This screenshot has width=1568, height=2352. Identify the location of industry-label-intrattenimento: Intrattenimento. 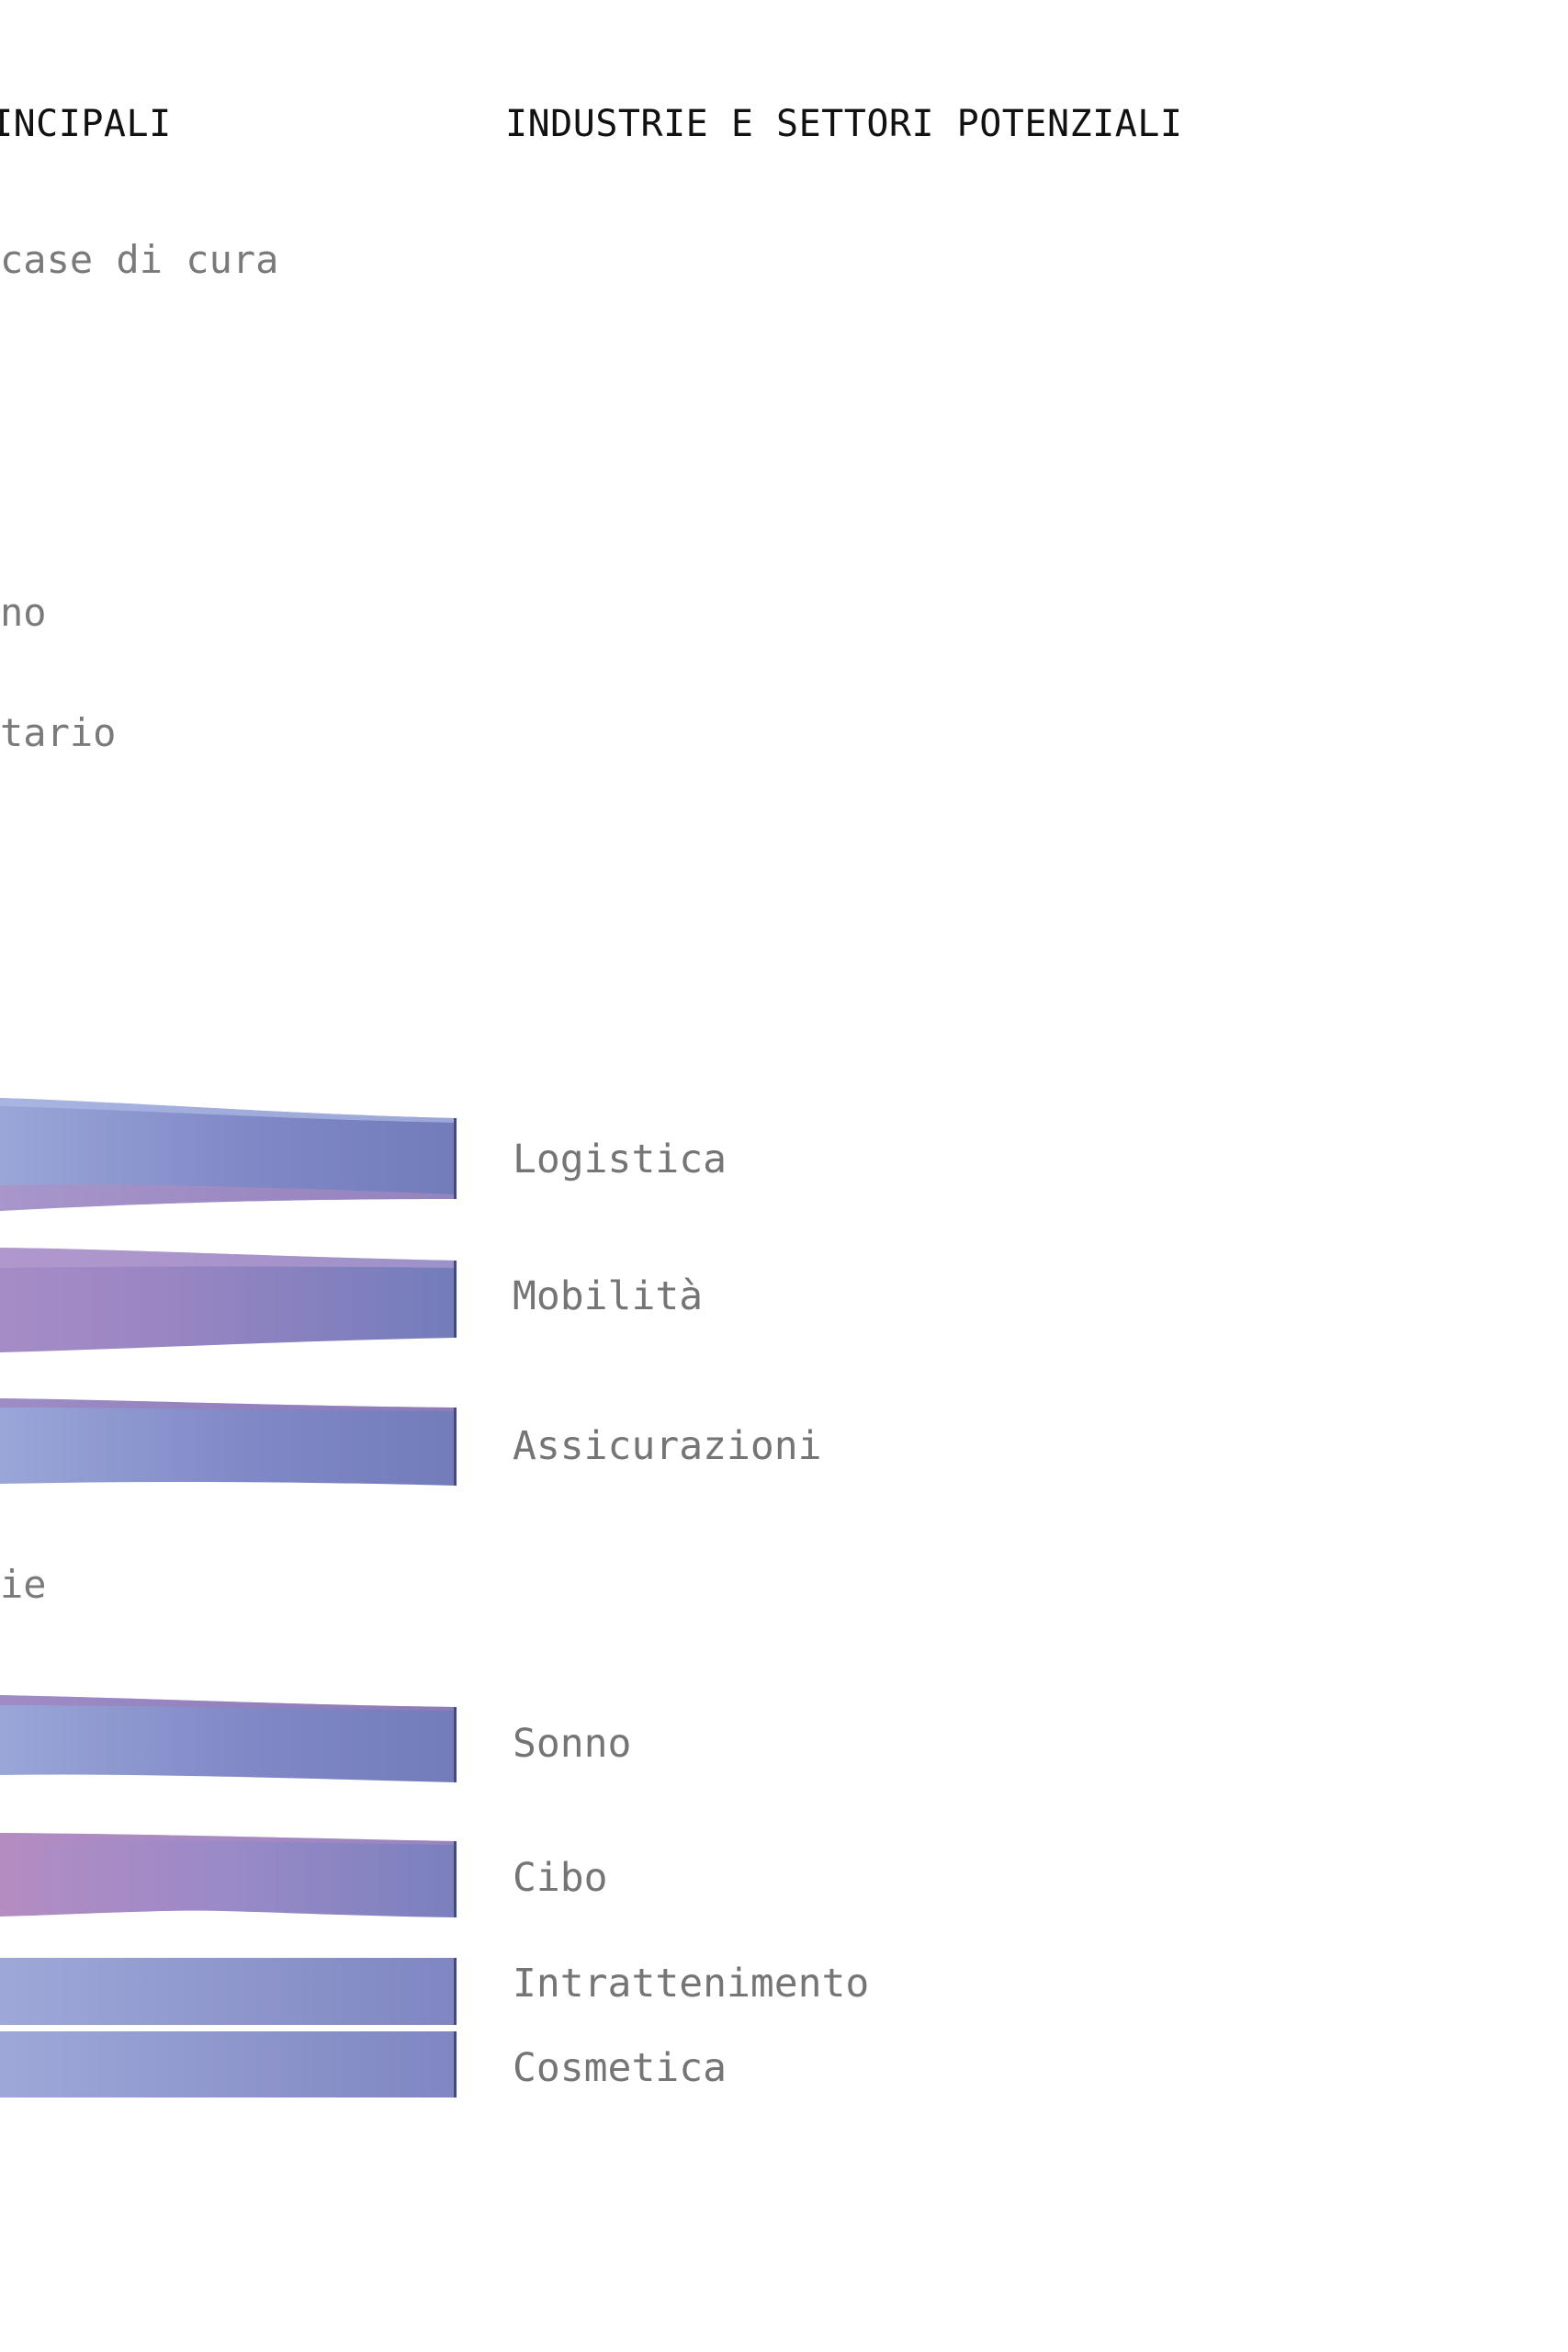
(691, 1984).